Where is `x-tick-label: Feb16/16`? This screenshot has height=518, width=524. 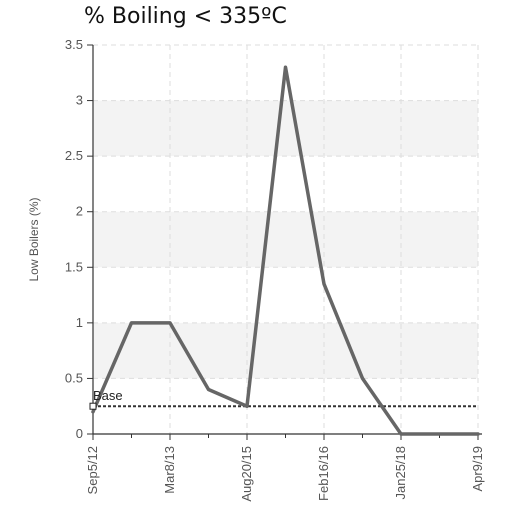
x-tick-label: Feb16/16 is located at coordinates (323, 473).